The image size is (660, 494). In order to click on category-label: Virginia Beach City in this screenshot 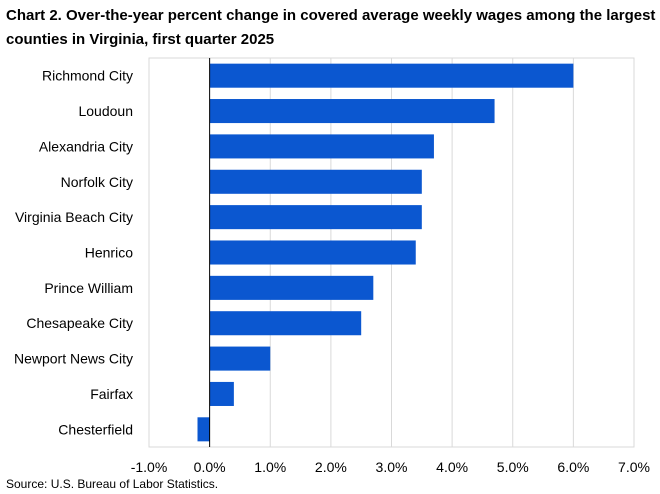, I will do `click(74, 217)`.